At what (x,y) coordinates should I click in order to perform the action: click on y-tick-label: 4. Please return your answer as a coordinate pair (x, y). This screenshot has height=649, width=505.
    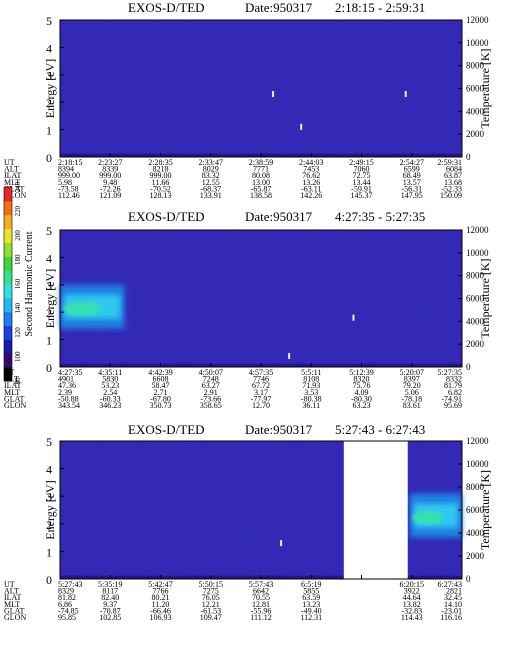
    Looking at the image, I should click on (49, 258).